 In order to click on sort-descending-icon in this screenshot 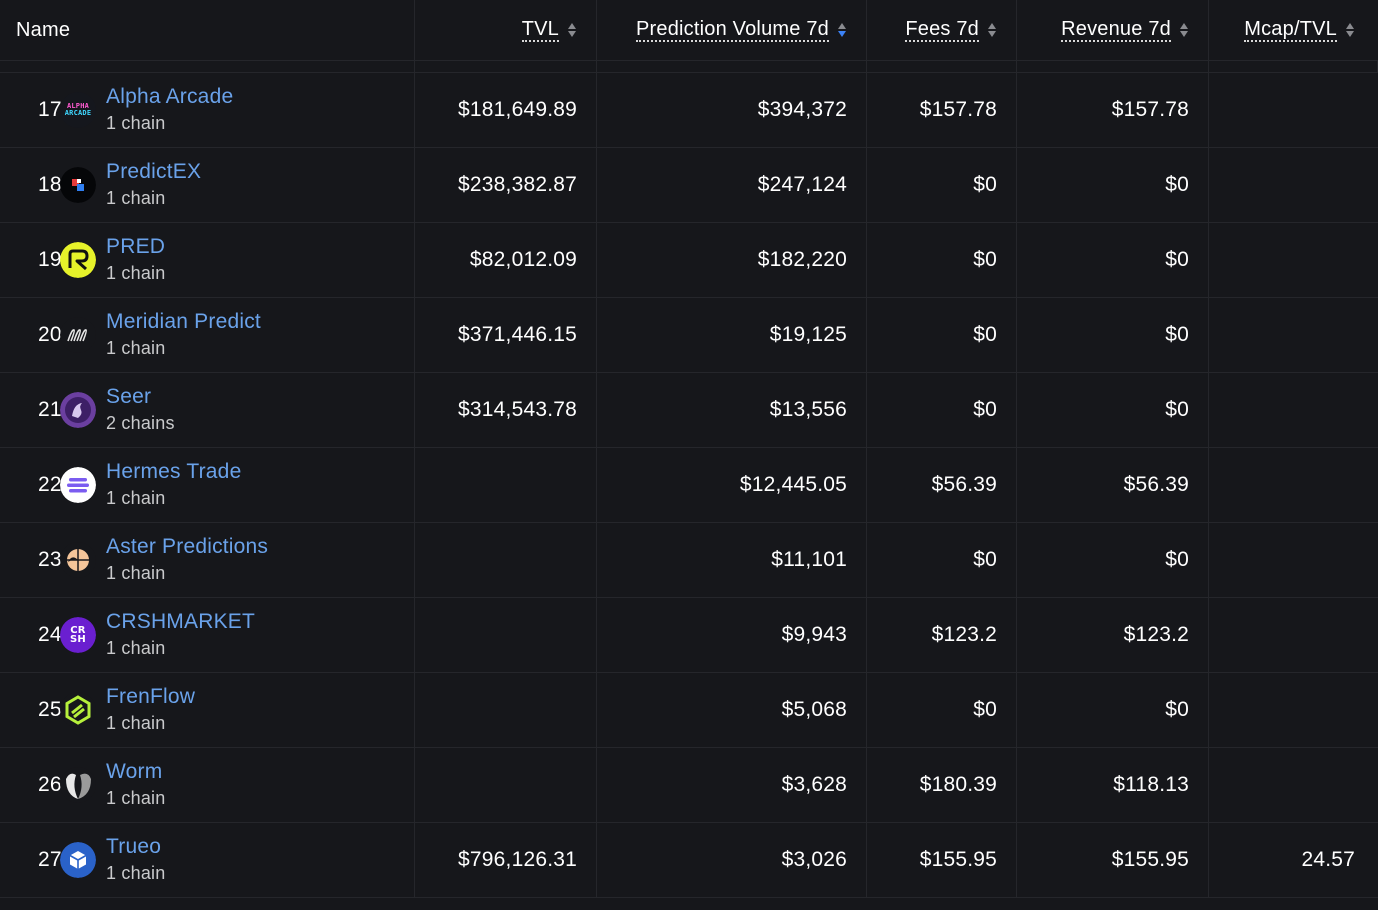, I will do `click(842, 30)`.